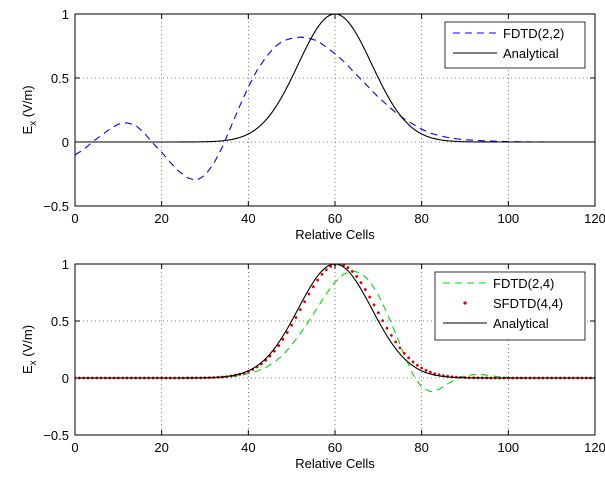 The width and height of the screenshot is (605, 483). I want to click on legend-label-sfdtd-4-4: SFDTD(4,4), so click(528, 303).